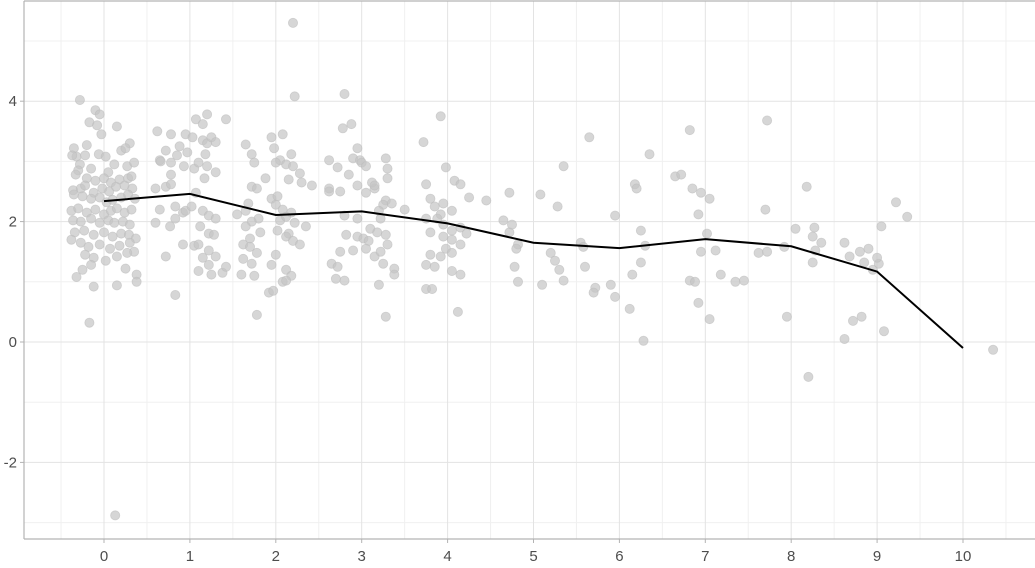 This screenshot has height=568, width=1035. Describe the element at coordinates (535, 552) in the screenshot. I see `x-axis-ticks: 0 1 2 3 4 5 6 7 8 9 10` at that location.